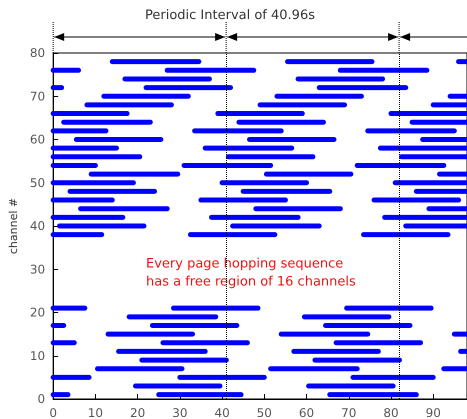 Image resolution: width=467 pixels, height=419 pixels. I want to click on y-tick-label: 10, so click(38, 355).